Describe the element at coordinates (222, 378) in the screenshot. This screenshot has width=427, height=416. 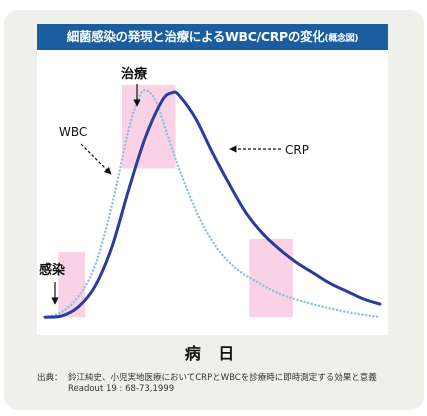
I see `source-citation: 鈴江純史、小児実地医療においてCRPとWBCを診療時に即時測定する効果と意義` at that location.